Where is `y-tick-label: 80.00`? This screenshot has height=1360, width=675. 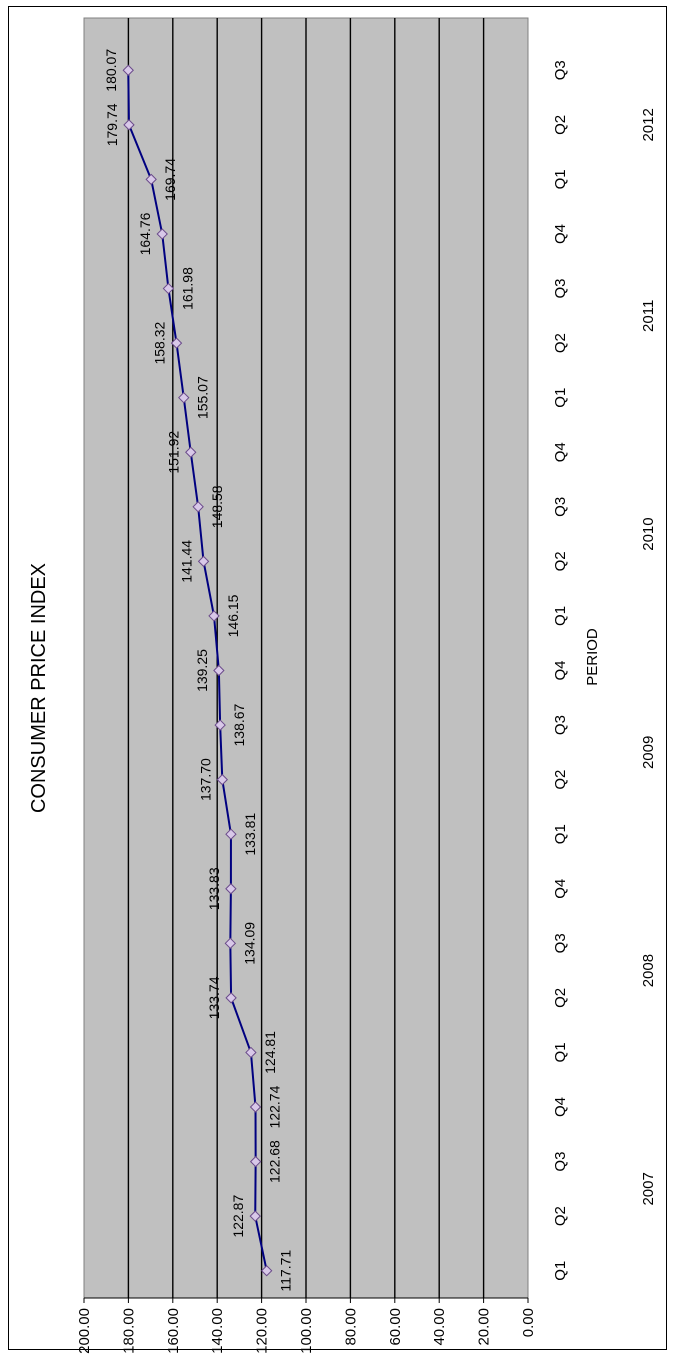
y-tick-label: 80.00 is located at coordinates (350, 1327).